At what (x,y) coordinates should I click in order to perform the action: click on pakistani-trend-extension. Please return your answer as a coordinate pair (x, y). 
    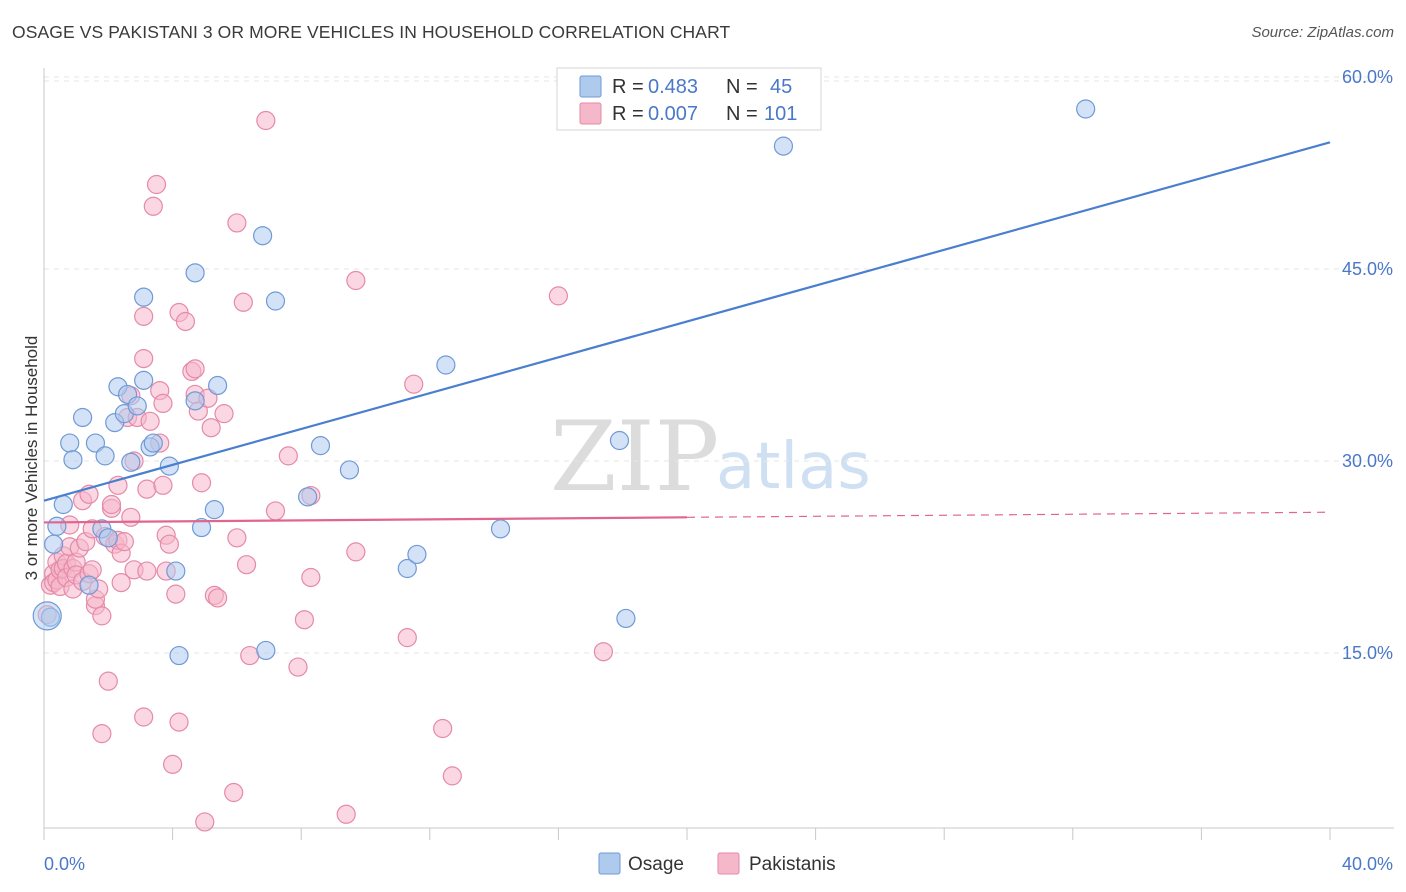
    Looking at the image, I should click on (1008, 514).